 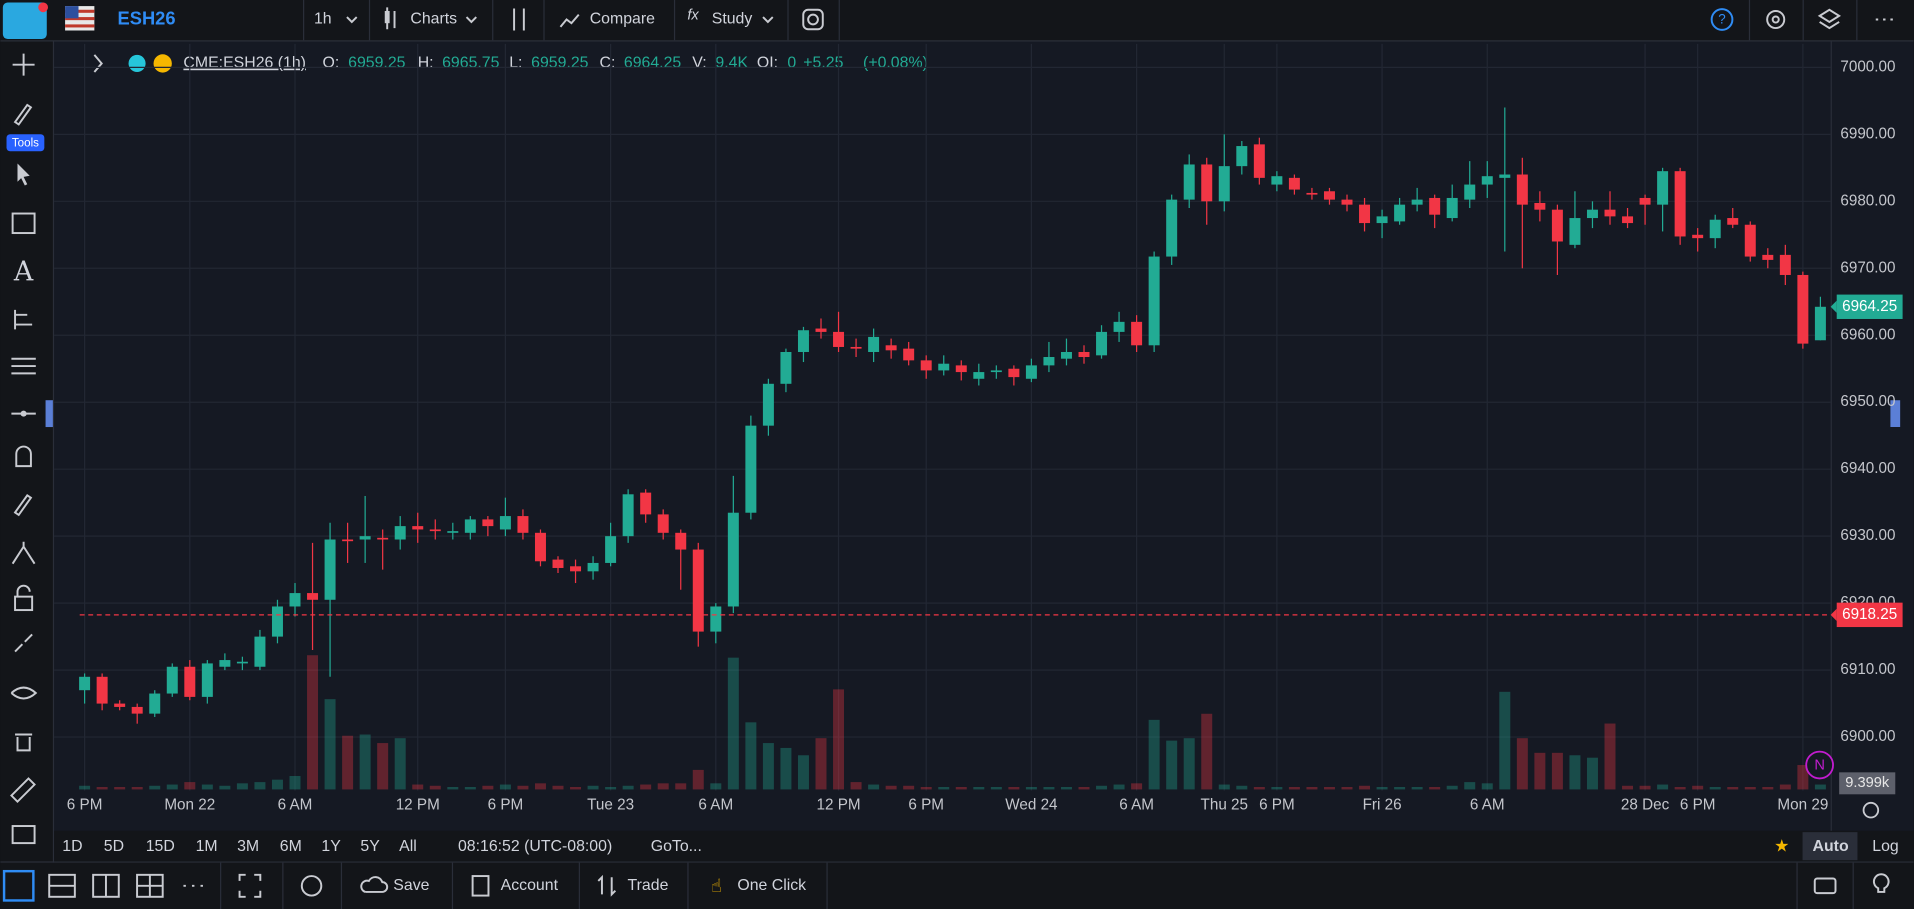 I want to click on cursor-tool, so click(x=23, y=174).